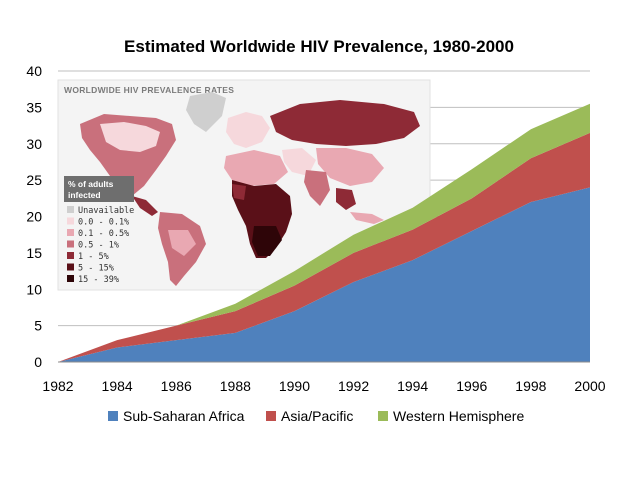  Describe the element at coordinates (34, 180) in the screenshot. I see `y-tick-label-25: 25` at that location.